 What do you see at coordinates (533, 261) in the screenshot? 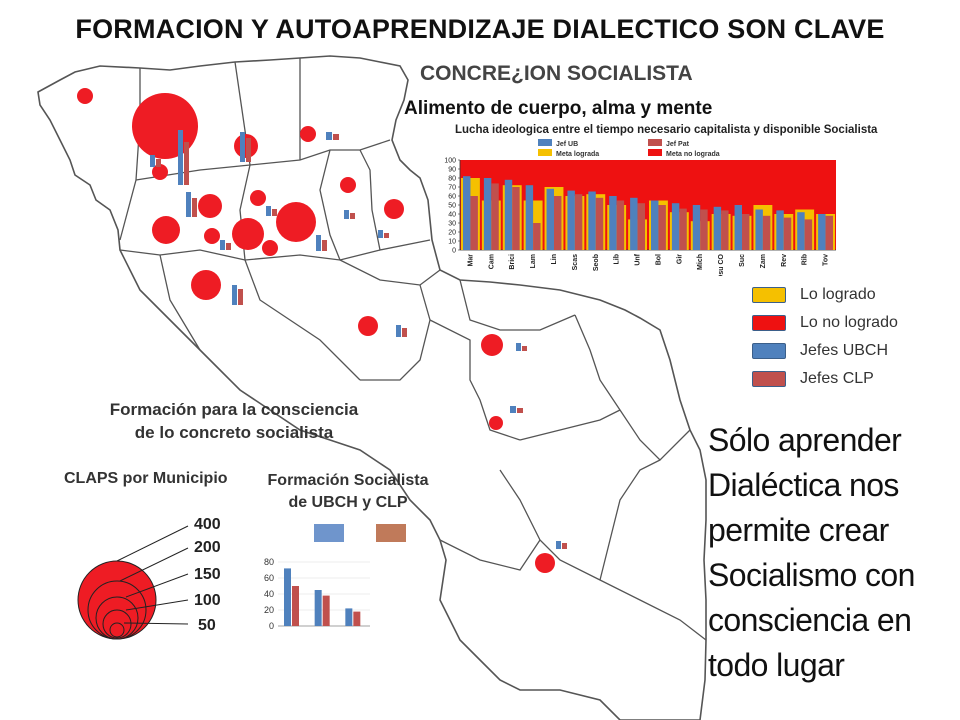
I see `x-tick-label: Lam` at bounding box center [533, 261].